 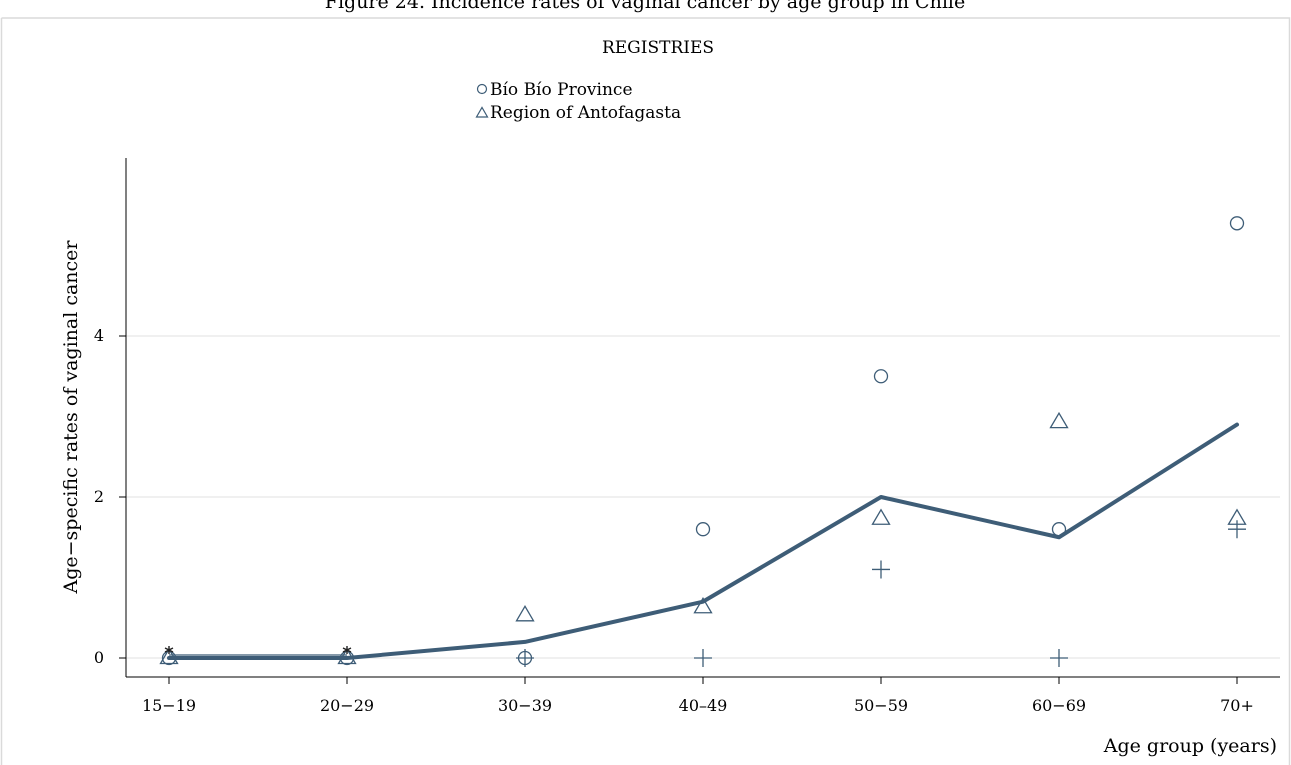 I want to click on y-tick-label: 4, so click(x=99, y=335).